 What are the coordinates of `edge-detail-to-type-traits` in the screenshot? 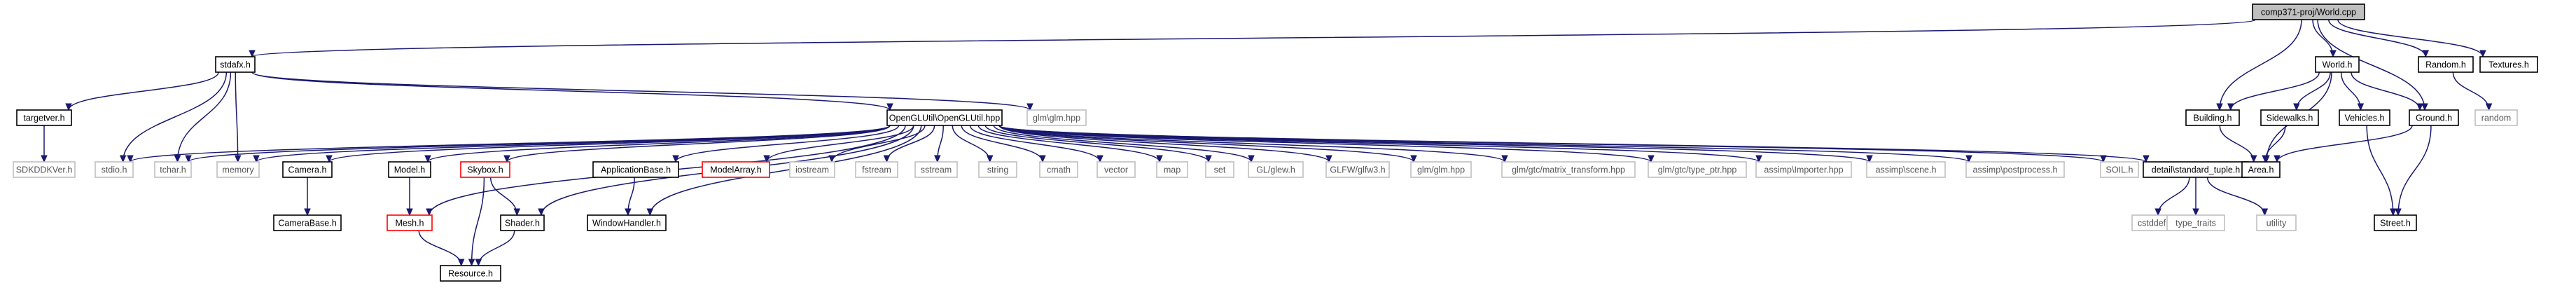 It's located at (2195, 197).